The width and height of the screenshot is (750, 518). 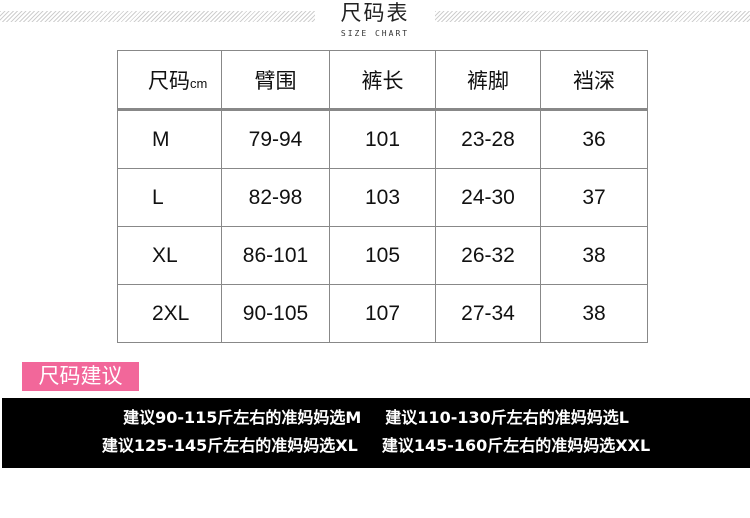 I want to click on header-cell: 裆深, so click(x=594, y=80).